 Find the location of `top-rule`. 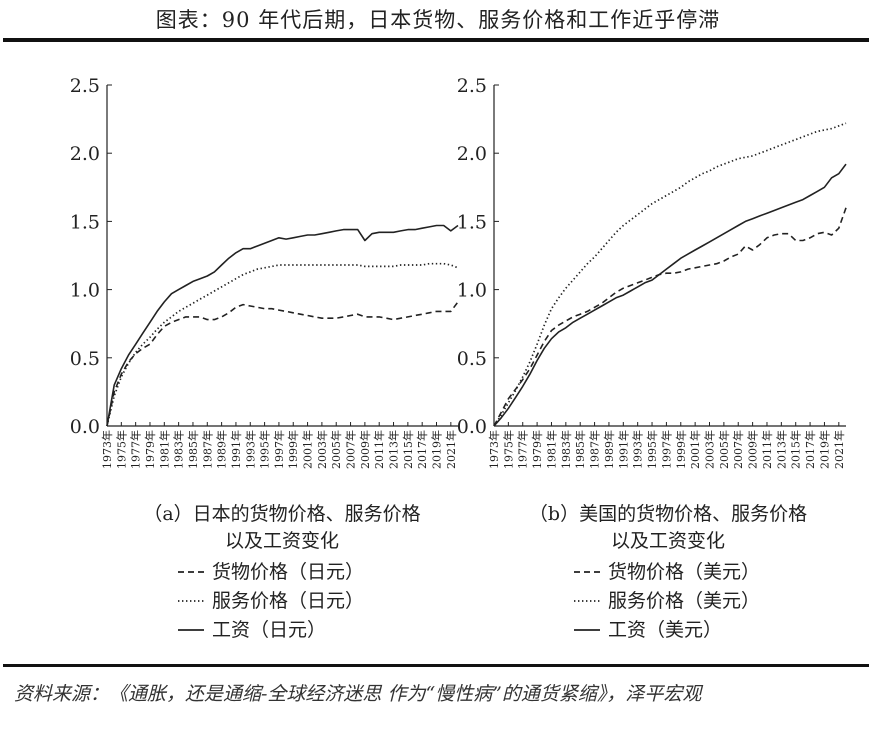

top-rule is located at coordinates (436, 40).